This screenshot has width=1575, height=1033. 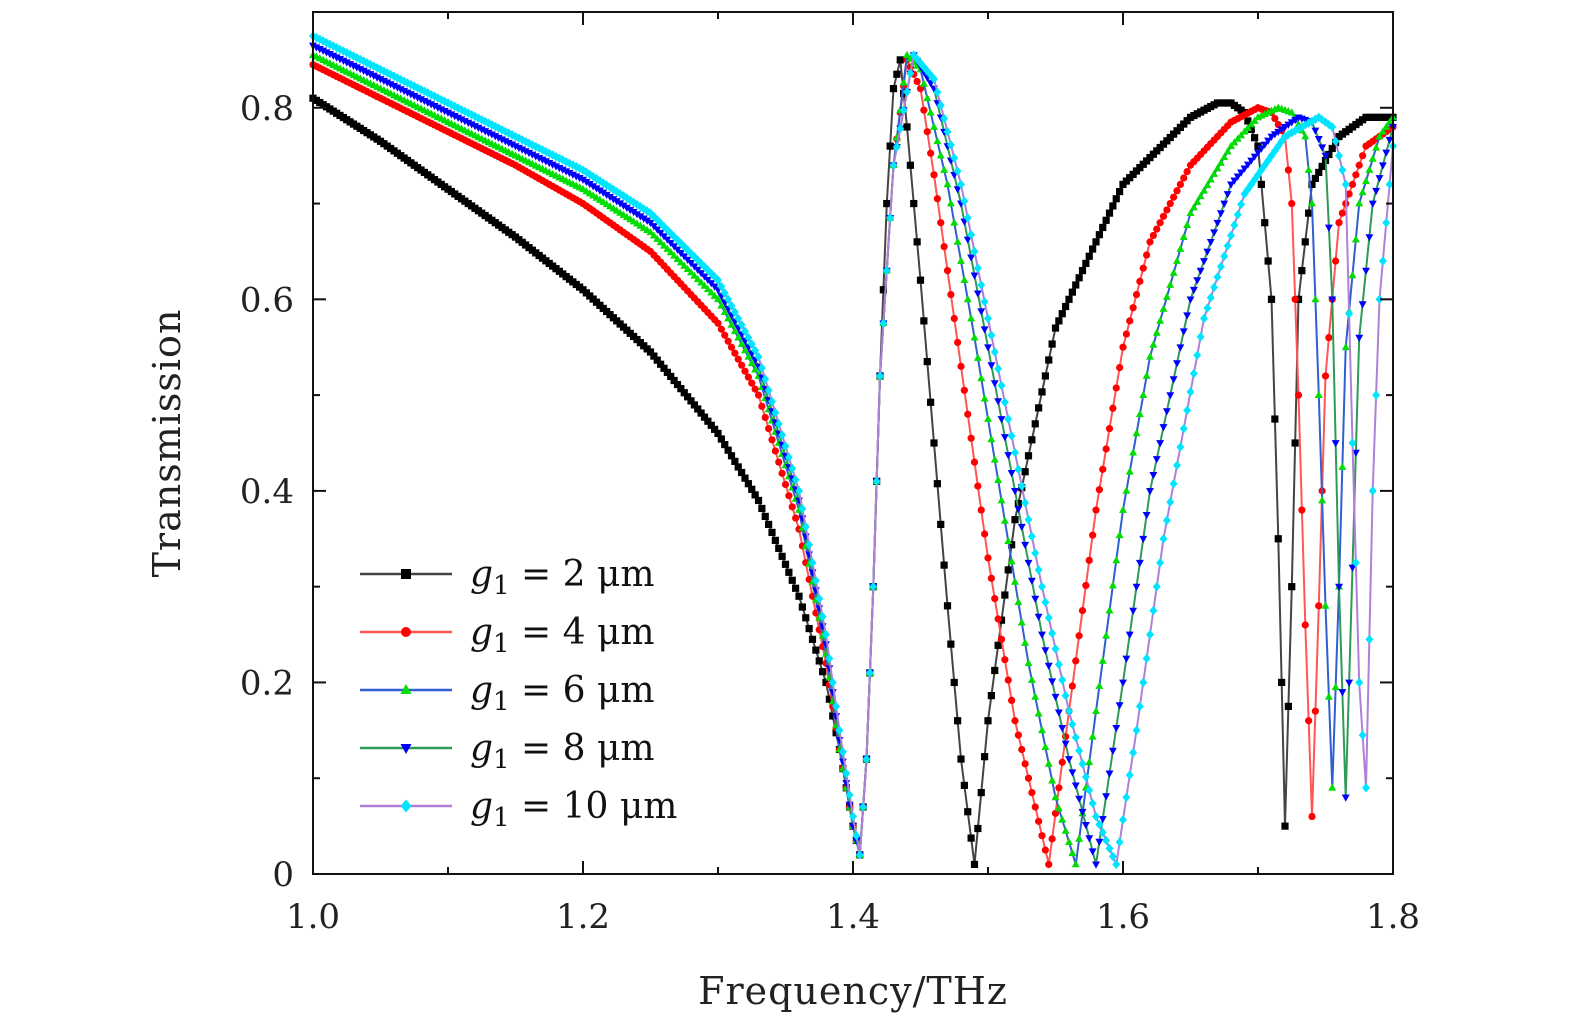 What do you see at coordinates (167, 443) in the screenshot?
I see `y-axis-title: Transmission` at bounding box center [167, 443].